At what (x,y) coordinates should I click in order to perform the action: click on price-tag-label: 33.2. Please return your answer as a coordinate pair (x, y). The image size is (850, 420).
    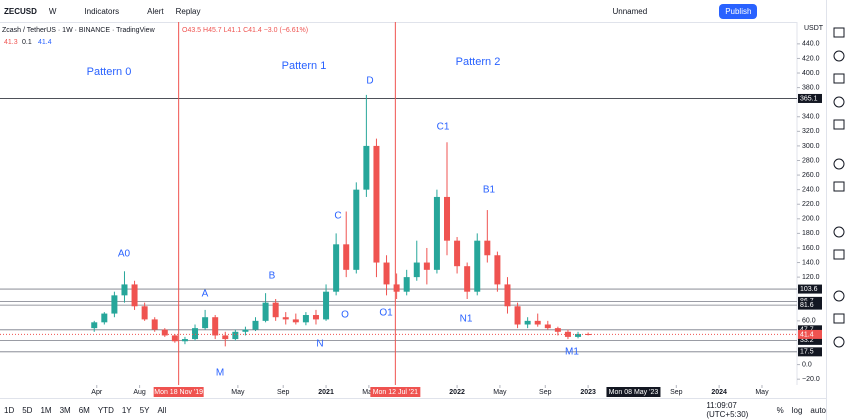
    Looking at the image, I should click on (807, 340).